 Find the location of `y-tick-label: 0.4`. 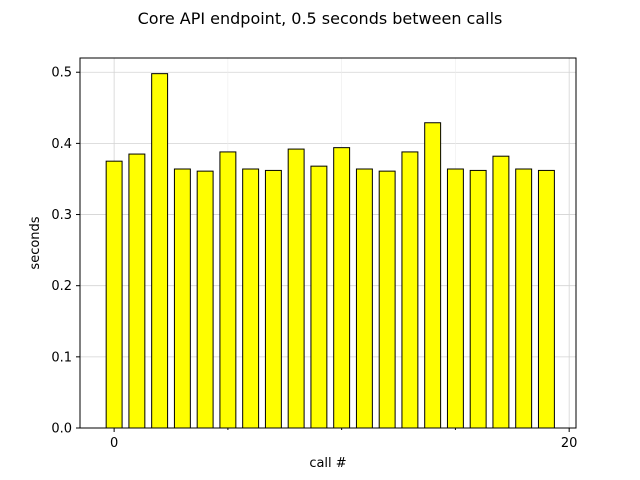

y-tick-label: 0.4 is located at coordinates (61, 144).